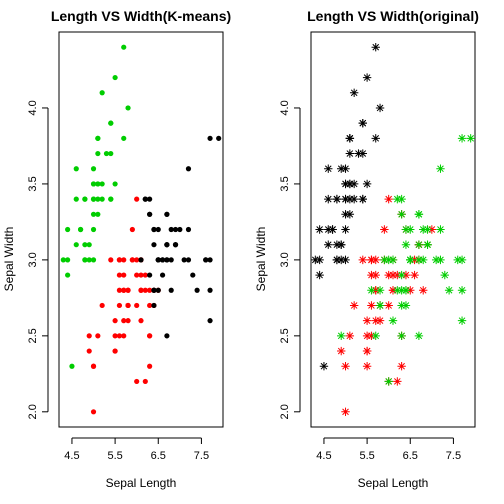 The width and height of the screenshot is (504, 504). I want to click on kmeans-y-axis-label: Sepal Width, so click(9, 259).